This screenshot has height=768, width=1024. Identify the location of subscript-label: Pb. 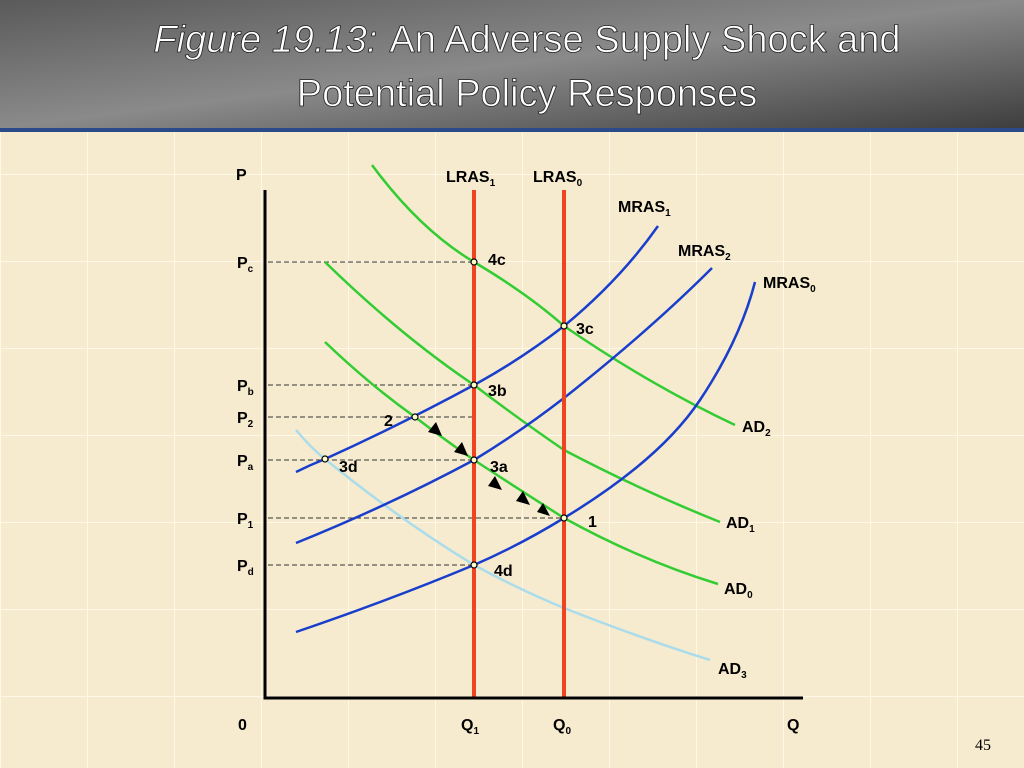
(245, 388).